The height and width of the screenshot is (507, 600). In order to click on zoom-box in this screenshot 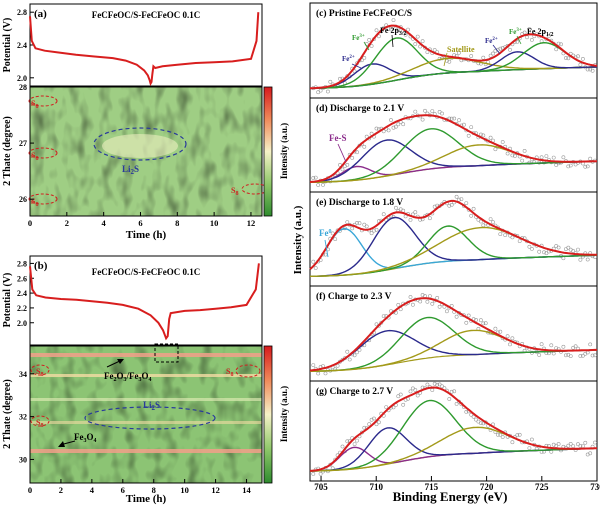, I will do `click(166, 353)`.